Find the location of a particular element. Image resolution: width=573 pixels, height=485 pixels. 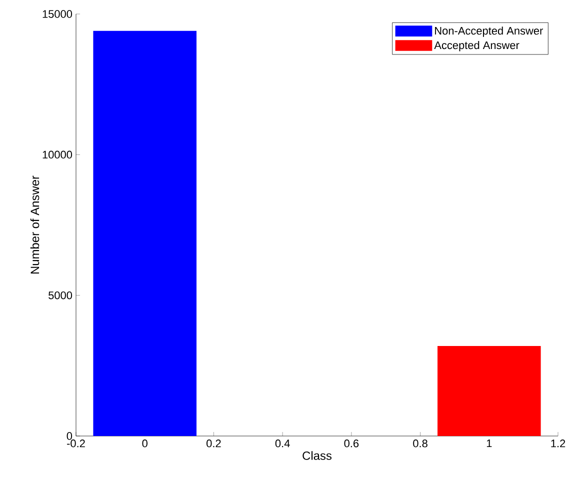

x-tick-label: 0.2 is located at coordinates (213, 444).